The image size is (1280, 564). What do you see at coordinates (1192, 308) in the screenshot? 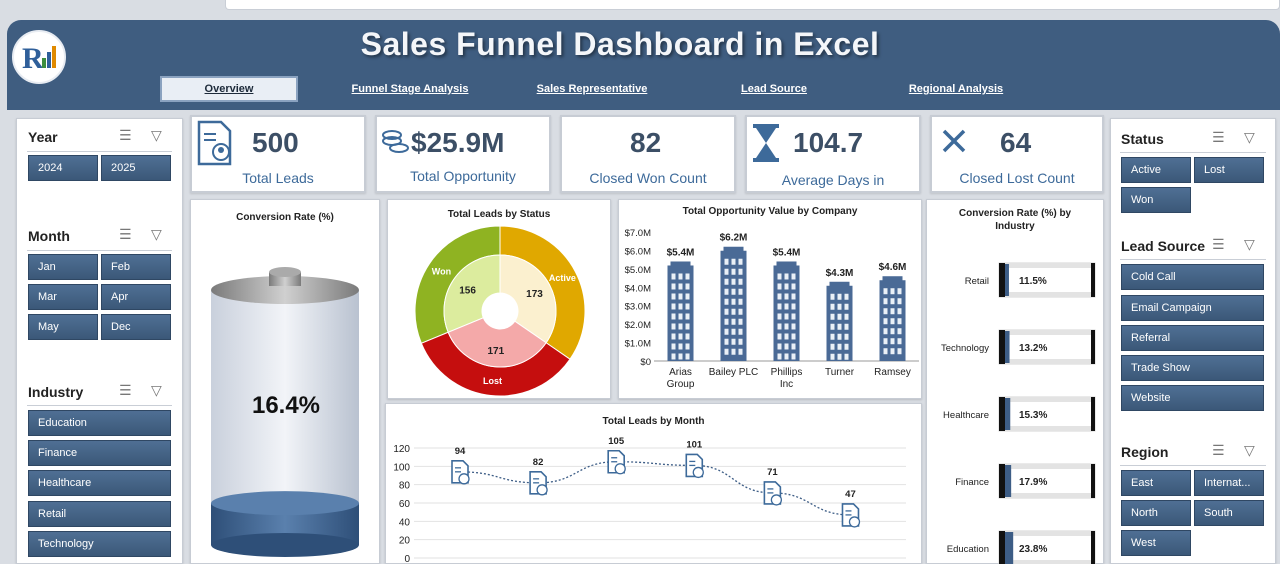
I see `slicer-lead-source-email-campaign: Email Campaign` at bounding box center [1192, 308].